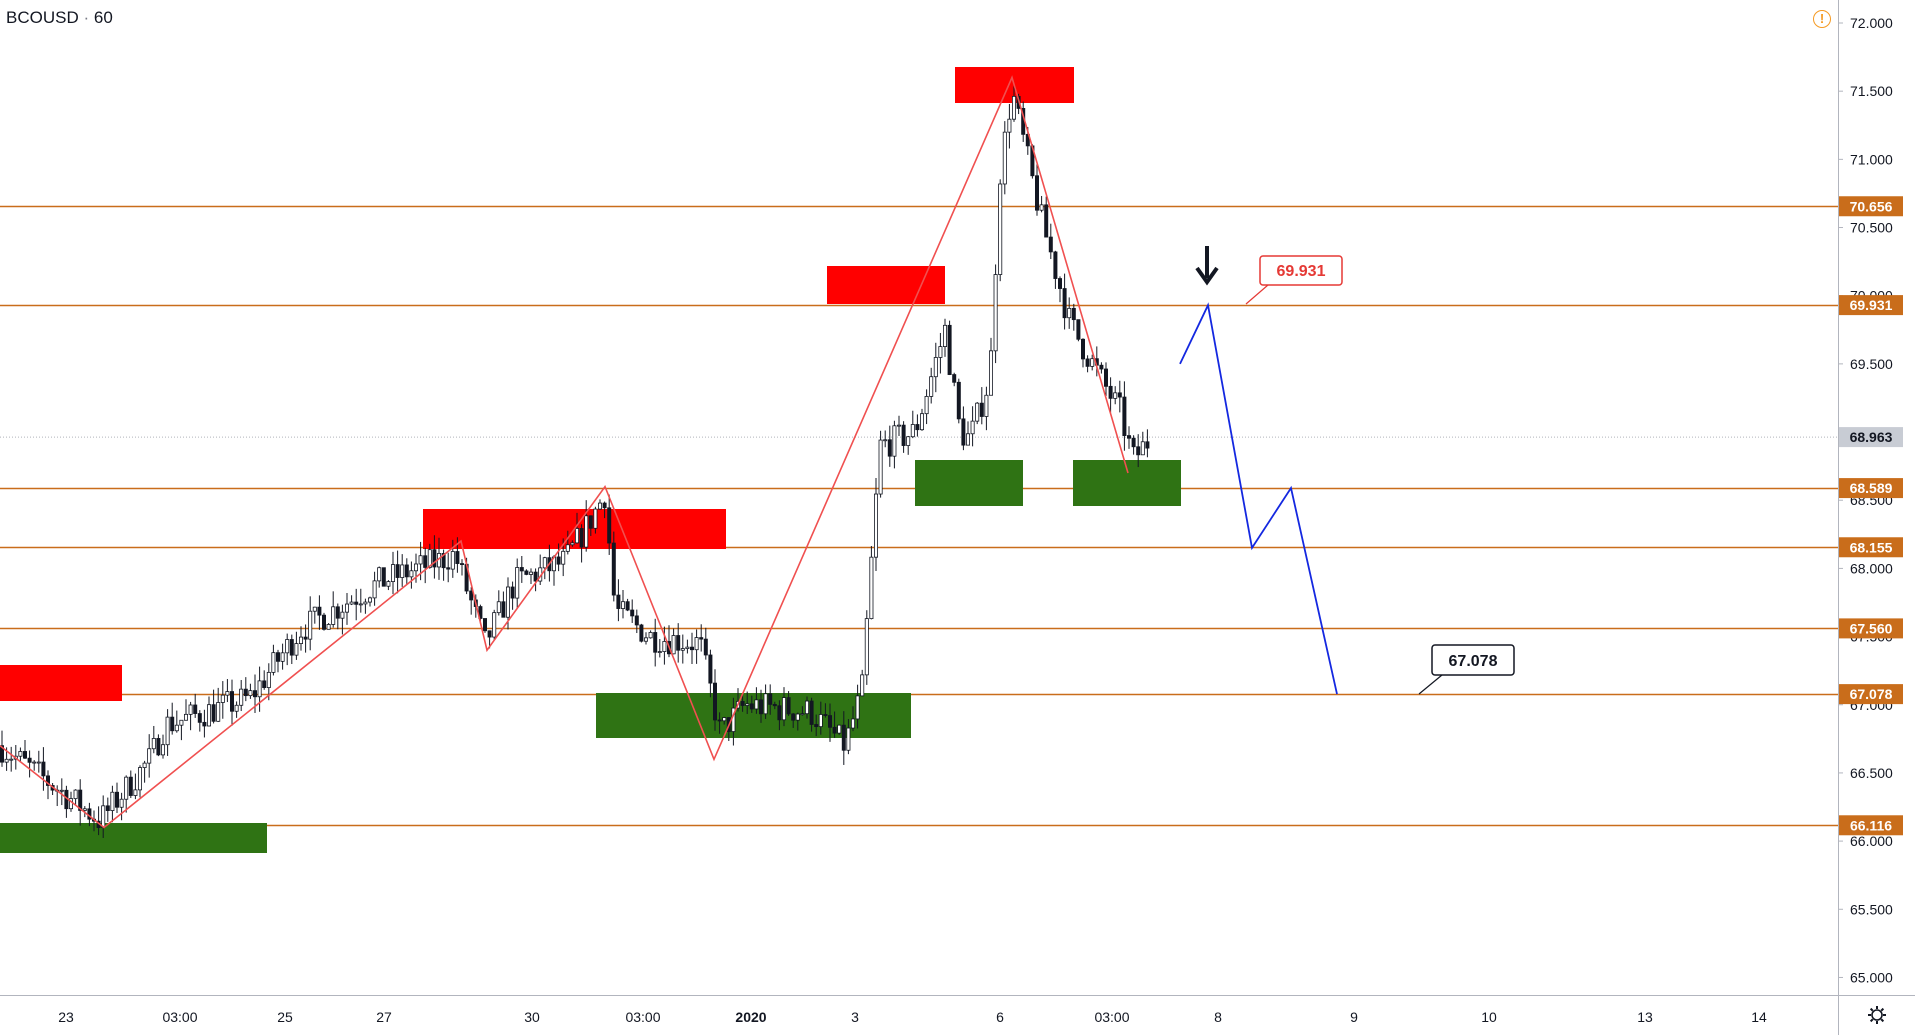  I want to click on time-tick-label: 03:00, so click(179, 1017).